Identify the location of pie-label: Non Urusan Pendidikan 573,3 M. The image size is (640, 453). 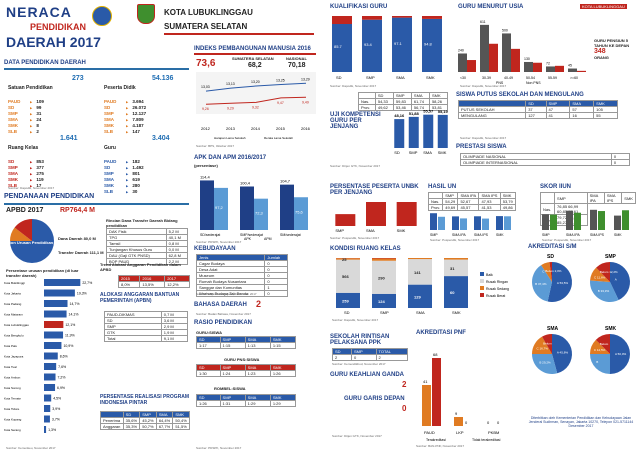
(38, 242).